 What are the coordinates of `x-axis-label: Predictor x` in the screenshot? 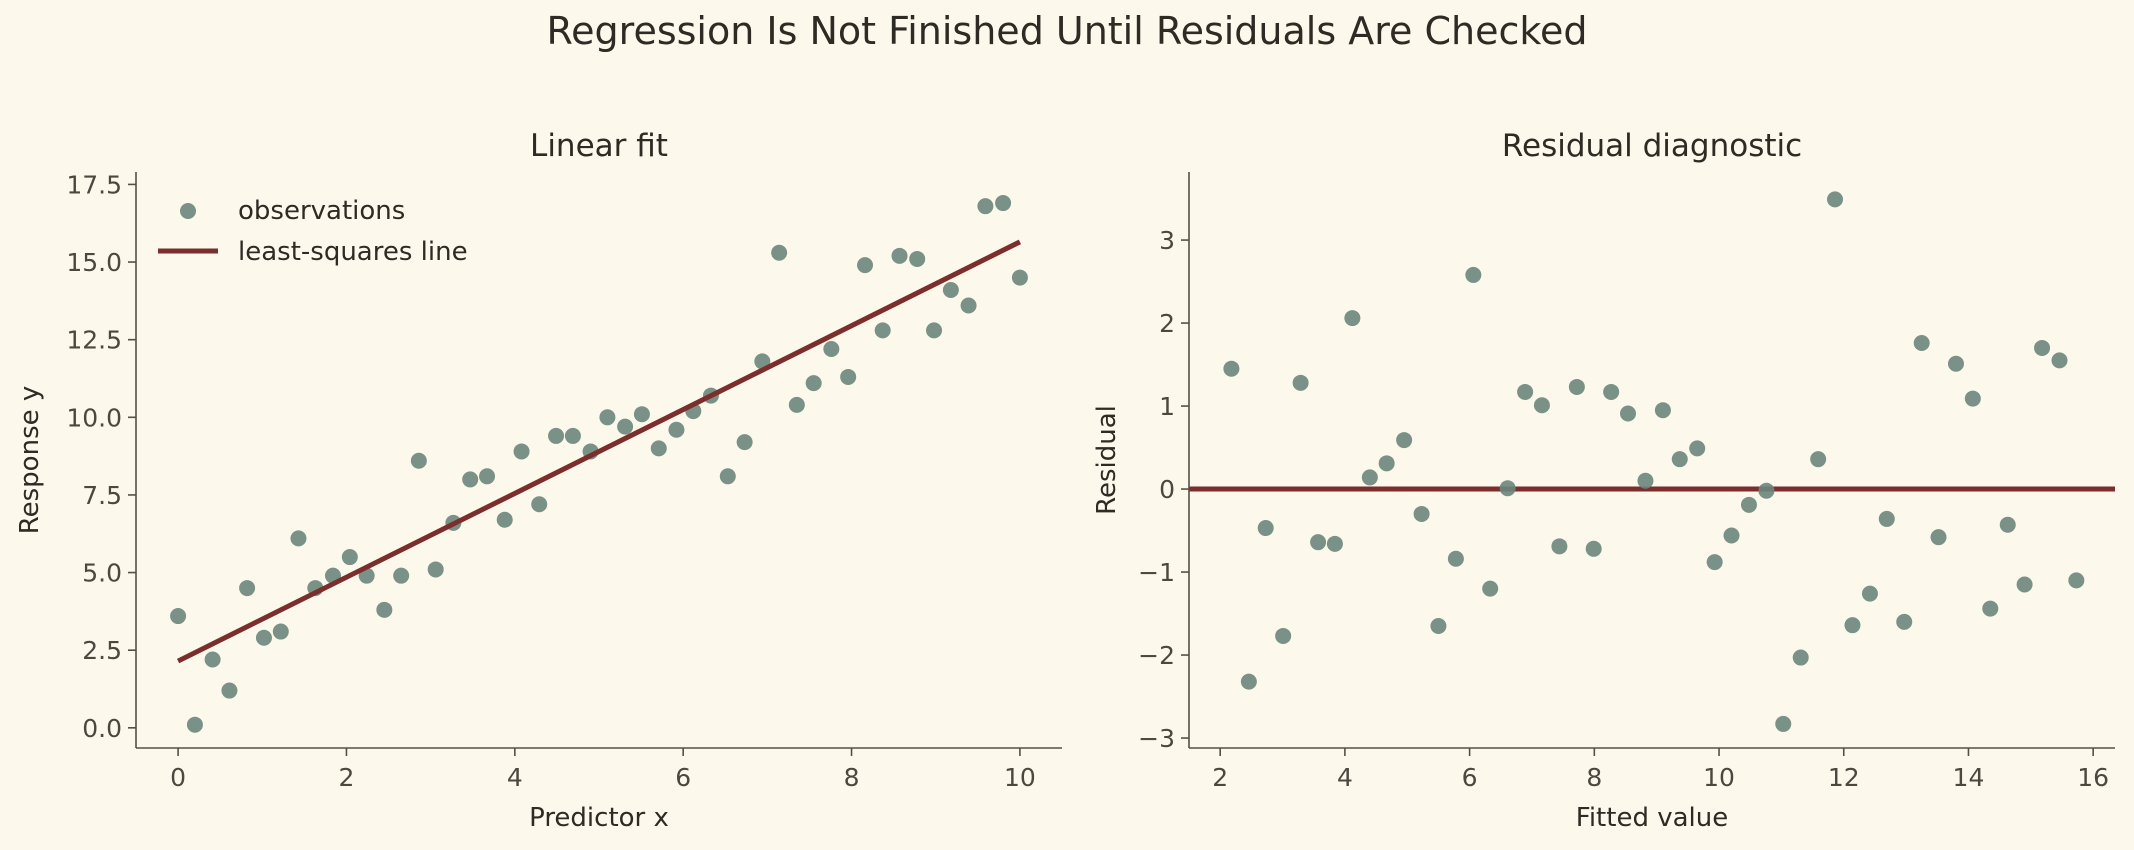 It's located at (599, 818).